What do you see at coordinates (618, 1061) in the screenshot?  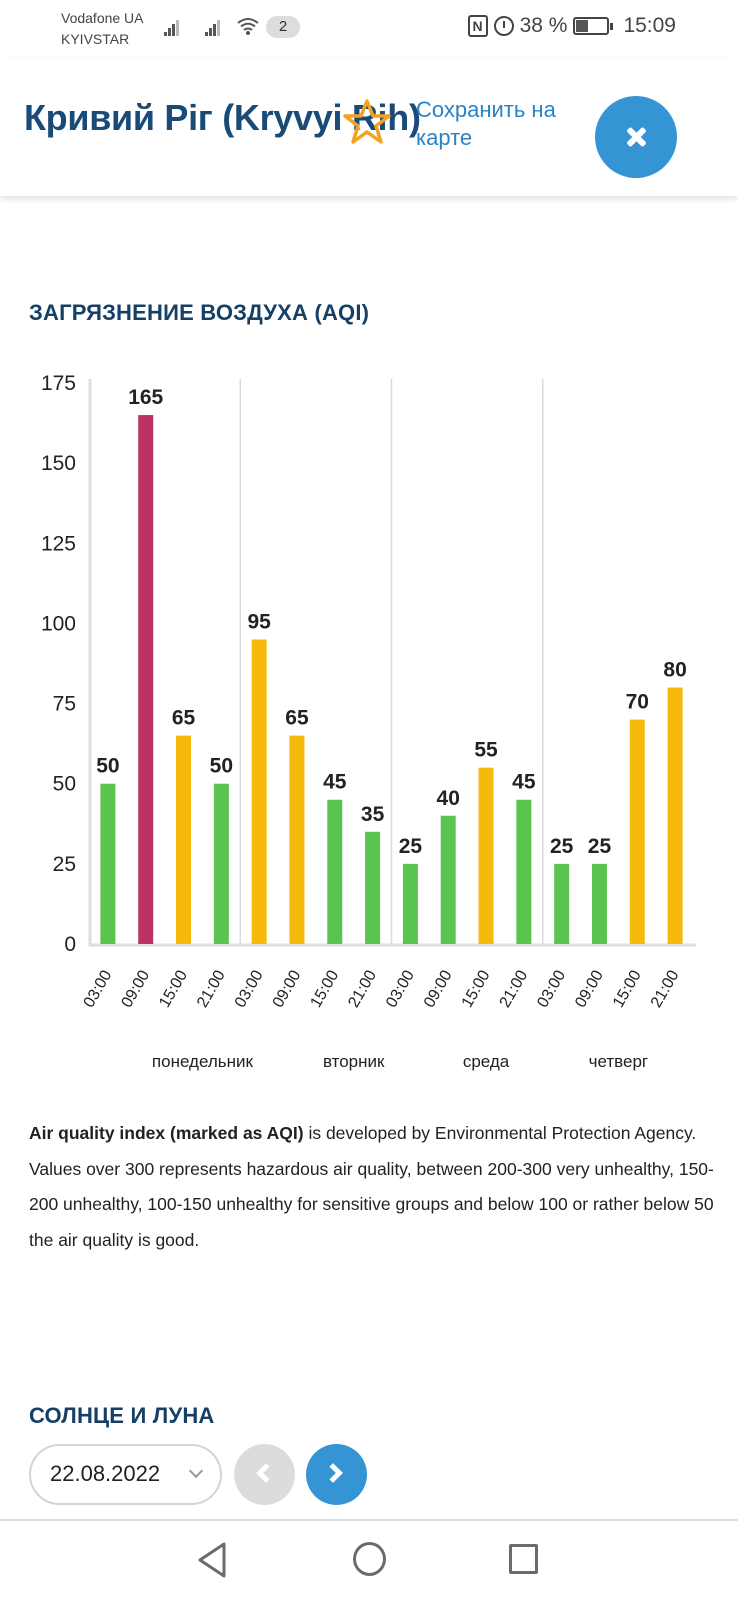 I see `day-label: четверг` at bounding box center [618, 1061].